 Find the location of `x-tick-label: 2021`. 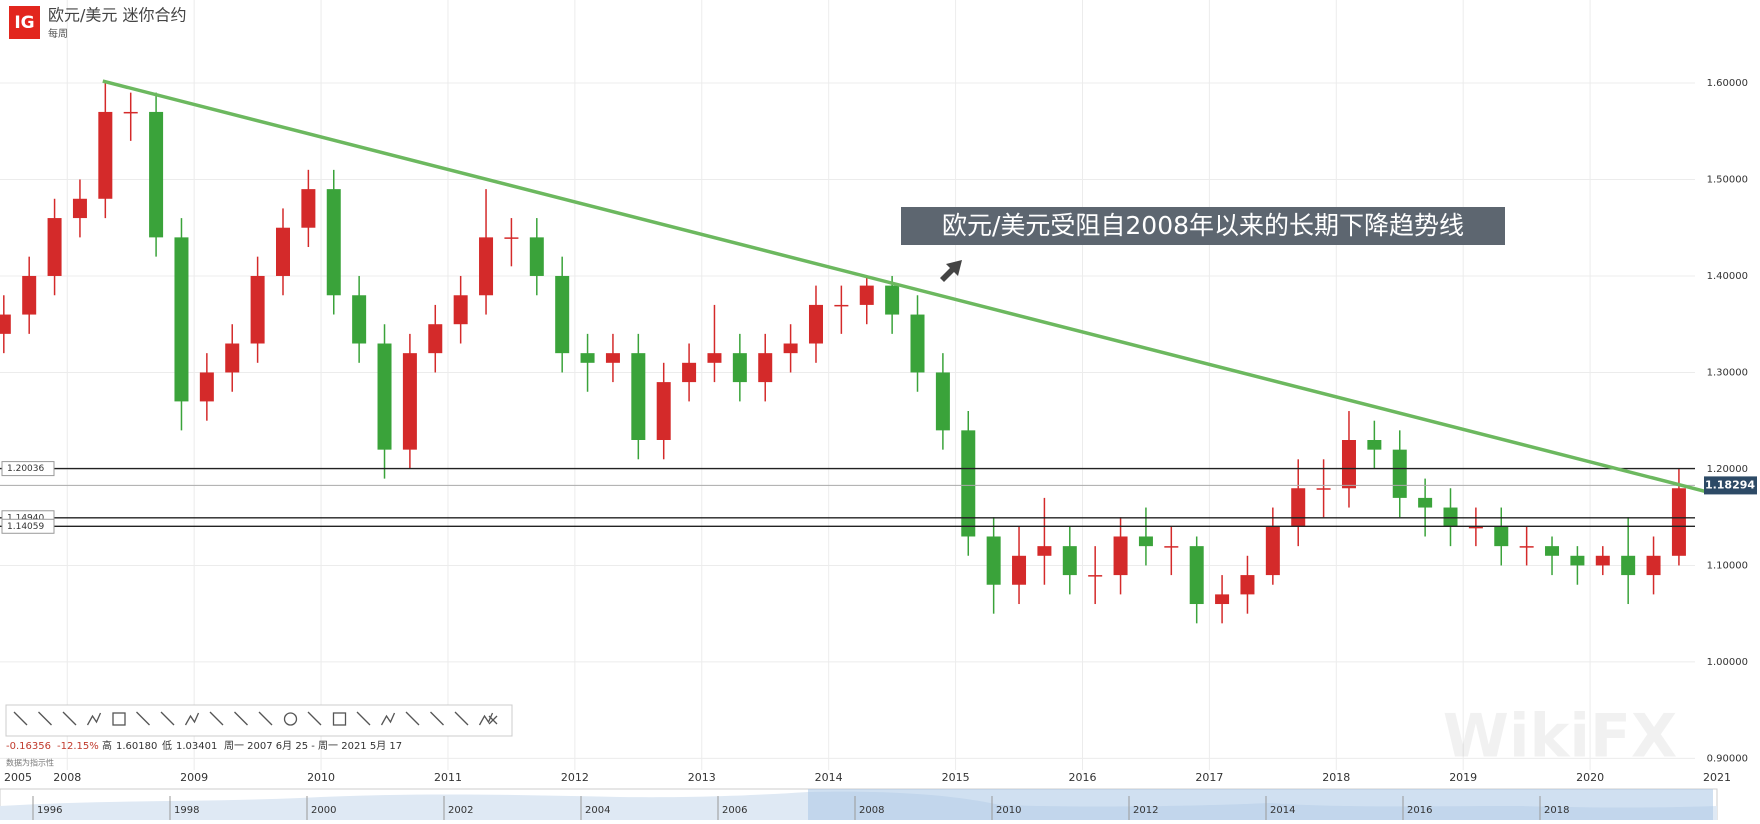

x-tick-label: 2021 is located at coordinates (1717, 777).